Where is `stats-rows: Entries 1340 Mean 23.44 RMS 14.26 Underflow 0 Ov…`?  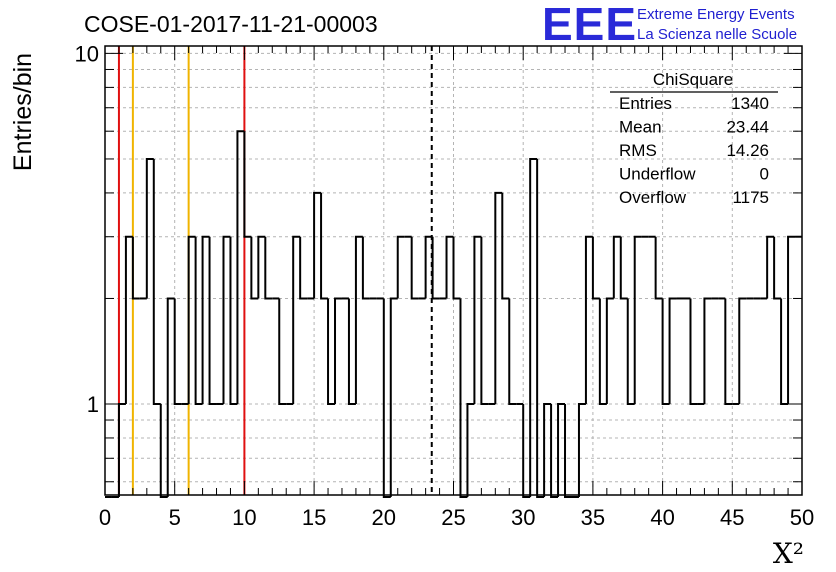
stats-rows: Entries 1340 Mean 23.44 RMS 14.26 Underflow 0 Ov… is located at coordinates (694, 150).